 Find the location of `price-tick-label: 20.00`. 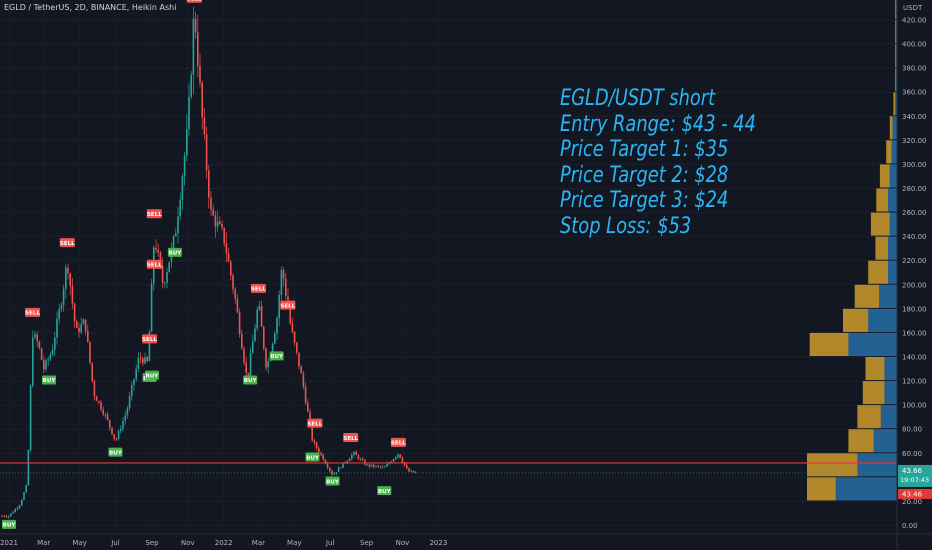

price-tick-label: 20.00 is located at coordinates (912, 502).